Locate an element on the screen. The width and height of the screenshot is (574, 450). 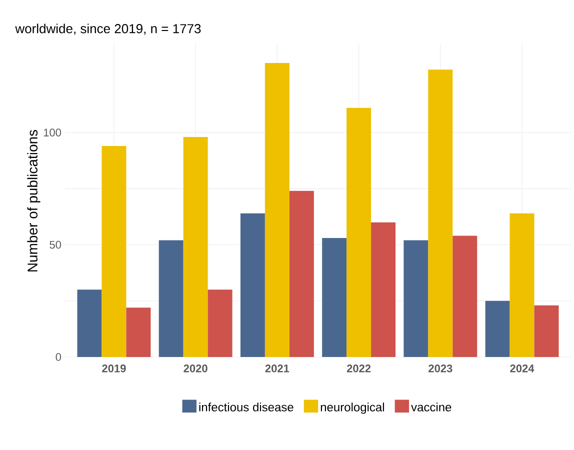
x-tick-label: 2022 is located at coordinates (358, 368).